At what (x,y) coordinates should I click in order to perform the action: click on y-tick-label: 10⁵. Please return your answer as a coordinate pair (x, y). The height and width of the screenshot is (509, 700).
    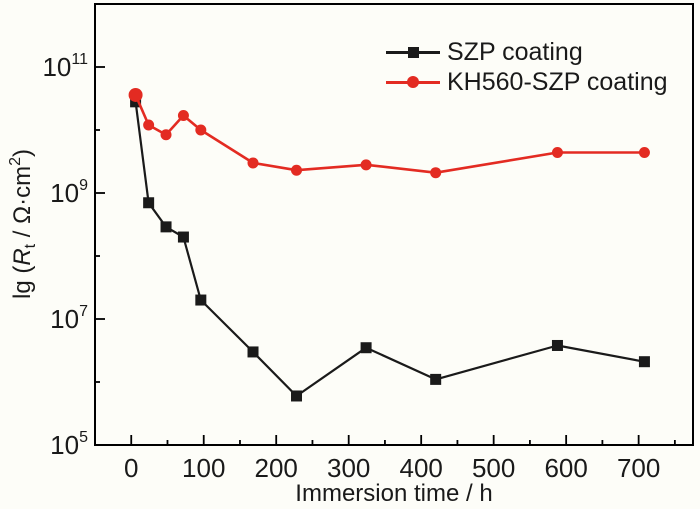
    Looking at the image, I should click on (69, 444).